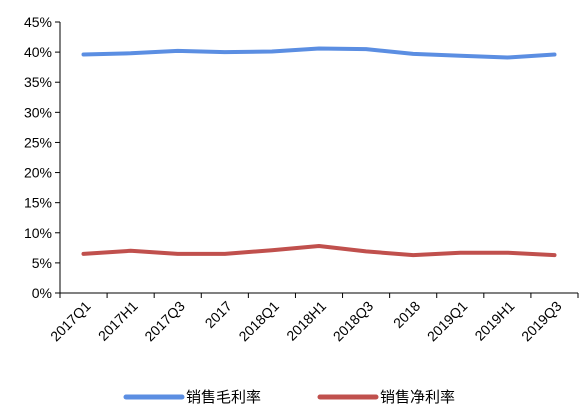 Image resolution: width=580 pixels, height=410 pixels. What do you see at coordinates (38, 142) in the screenshot?
I see `y-tick-label: 25%` at bounding box center [38, 142].